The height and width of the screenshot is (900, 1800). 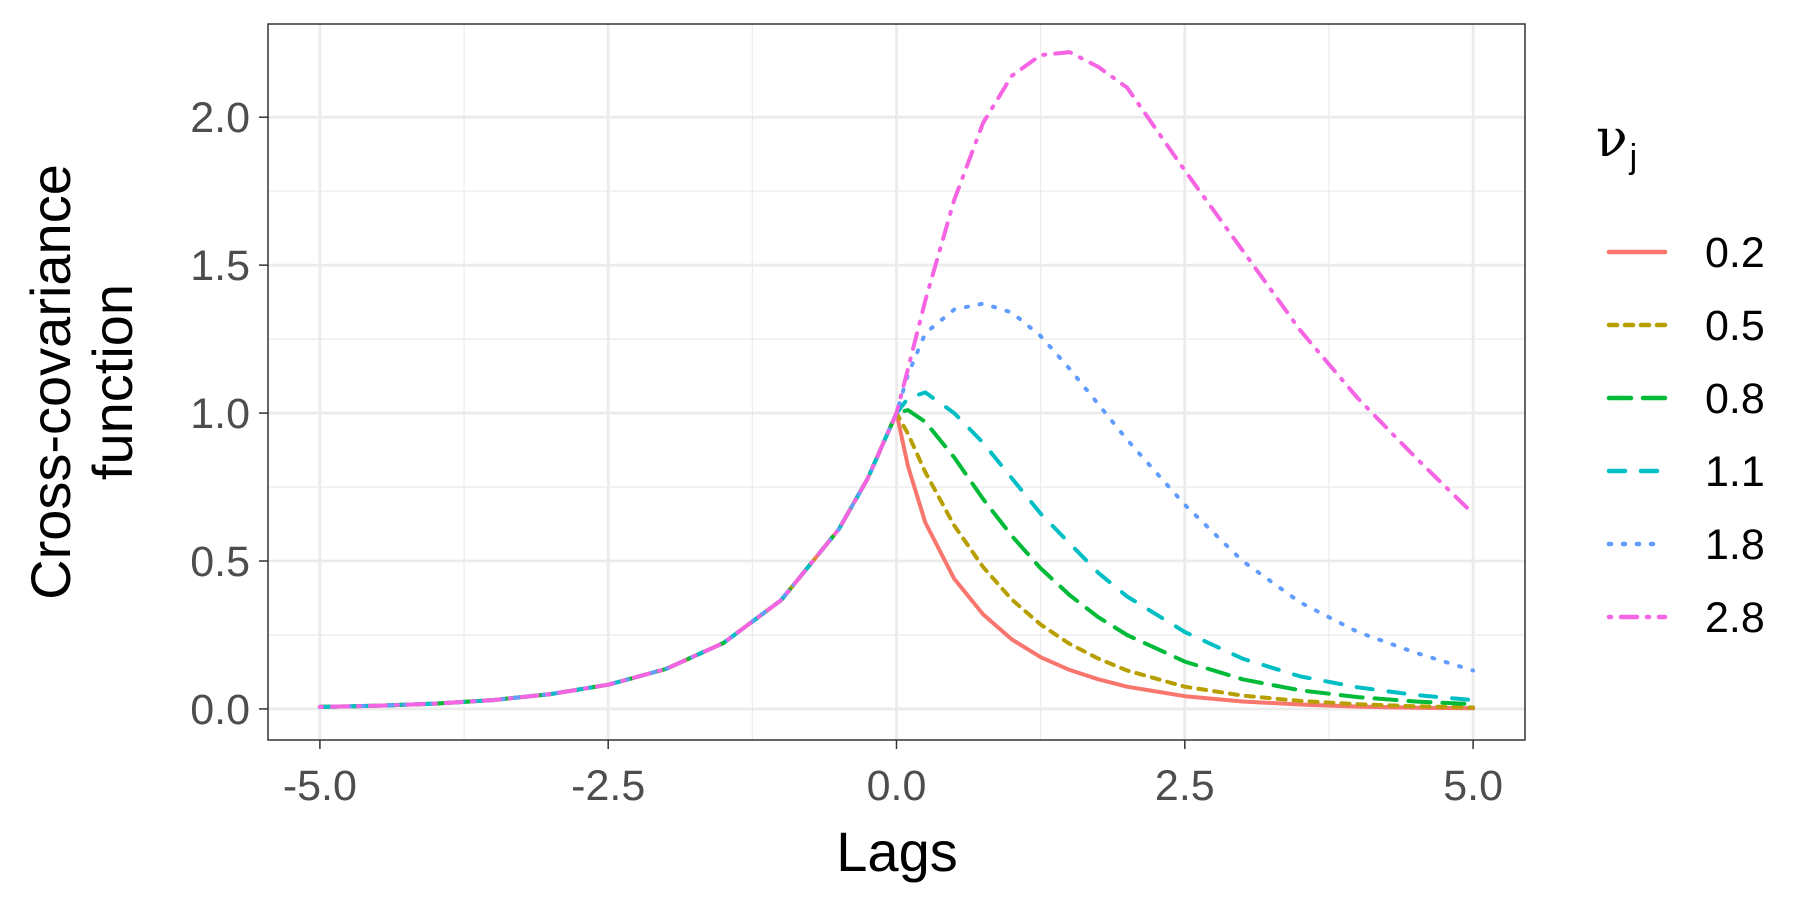 What do you see at coordinates (220, 266) in the screenshot?
I see `y-tick-label: 1.5` at bounding box center [220, 266].